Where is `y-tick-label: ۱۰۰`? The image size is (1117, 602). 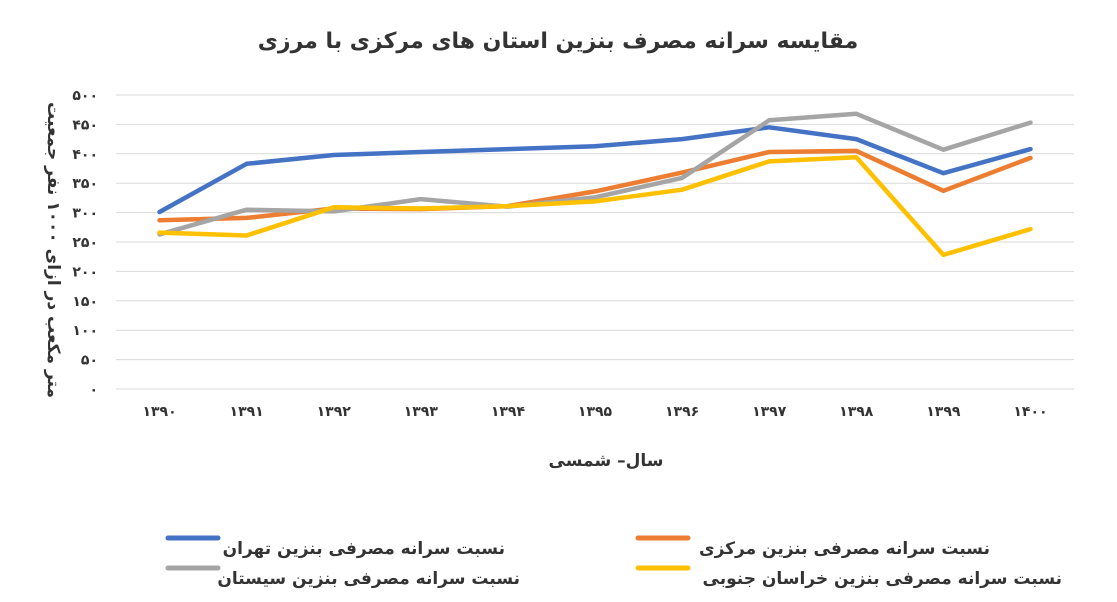
y-tick-label: ۱۰۰ is located at coordinates (85, 331).